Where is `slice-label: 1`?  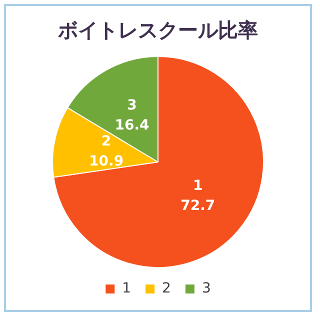
slice-label: 1 is located at coordinates (198, 186).